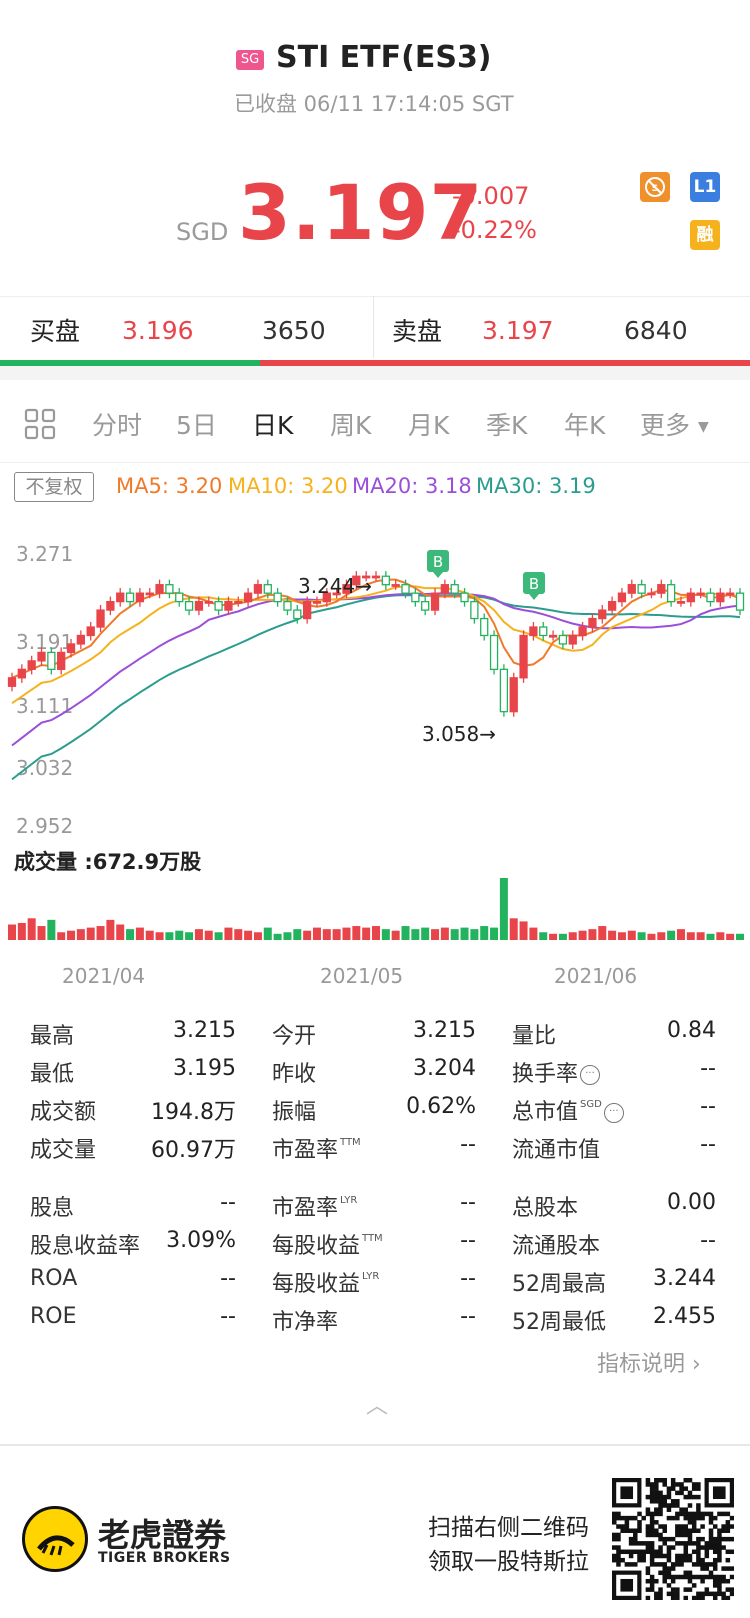 Image resolution: width=750 pixels, height=1618 pixels. I want to click on stat-label: 股息收益率, so click(85, 1246).